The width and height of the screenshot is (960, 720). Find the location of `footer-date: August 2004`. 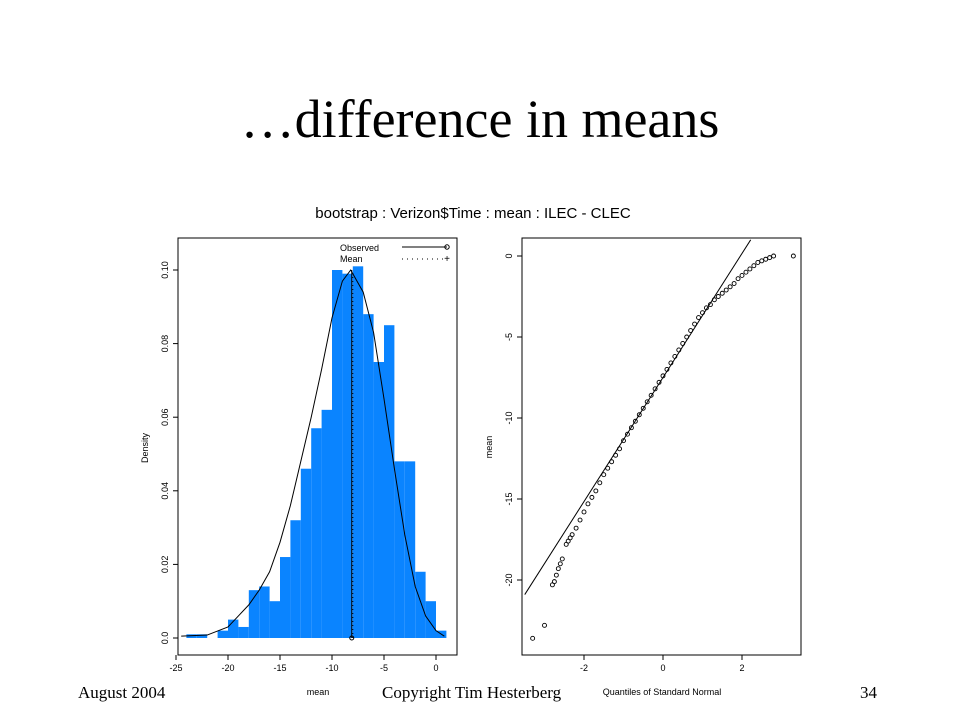

footer-date: August 2004 is located at coordinates (122, 692).